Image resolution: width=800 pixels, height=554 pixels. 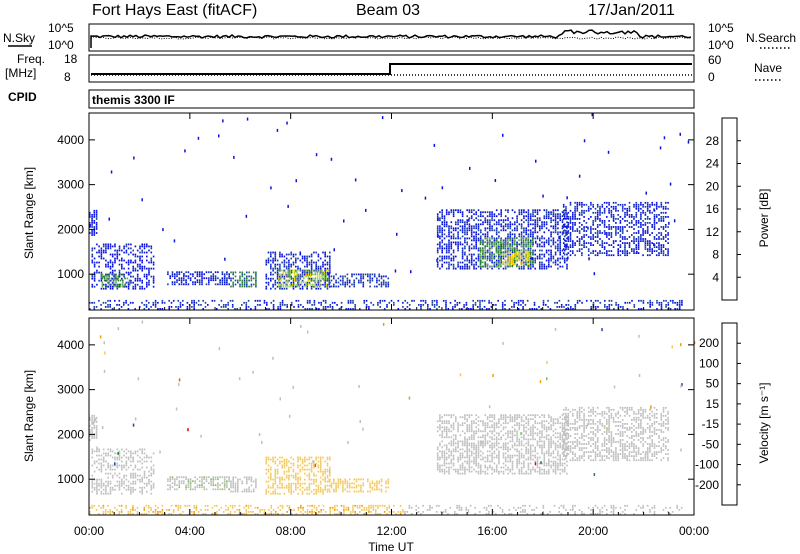 What do you see at coordinates (391, 37) in the screenshot?
I see `nsky-panel` at bounding box center [391, 37].